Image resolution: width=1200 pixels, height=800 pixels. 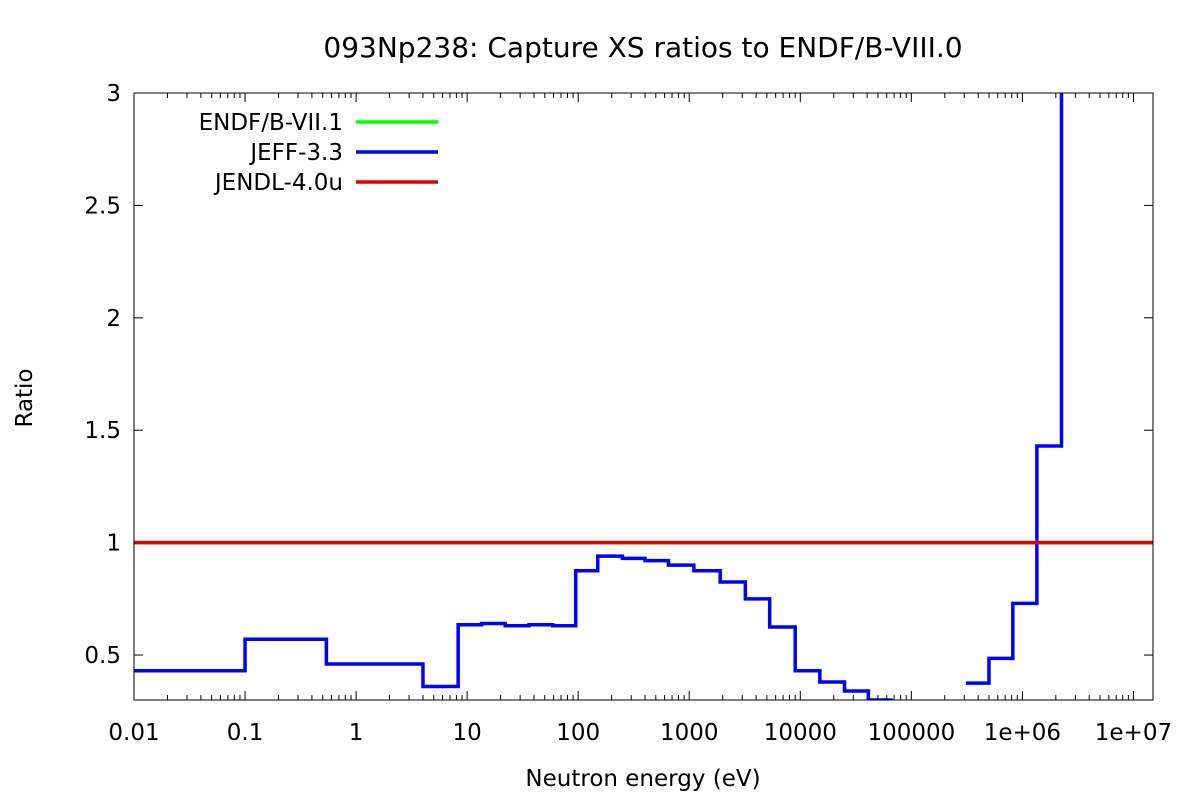 What do you see at coordinates (1133, 733) in the screenshot?
I see `x-tick-label: 1e+07` at bounding box center [1133, 733].